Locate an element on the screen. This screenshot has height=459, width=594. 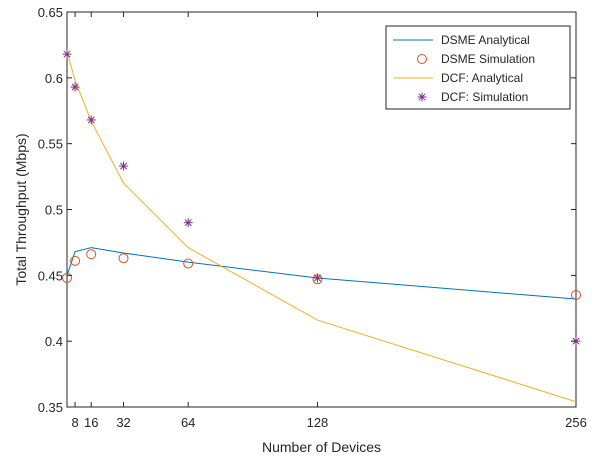
x-tick-label: 256 is located at coordinates (576, 422).